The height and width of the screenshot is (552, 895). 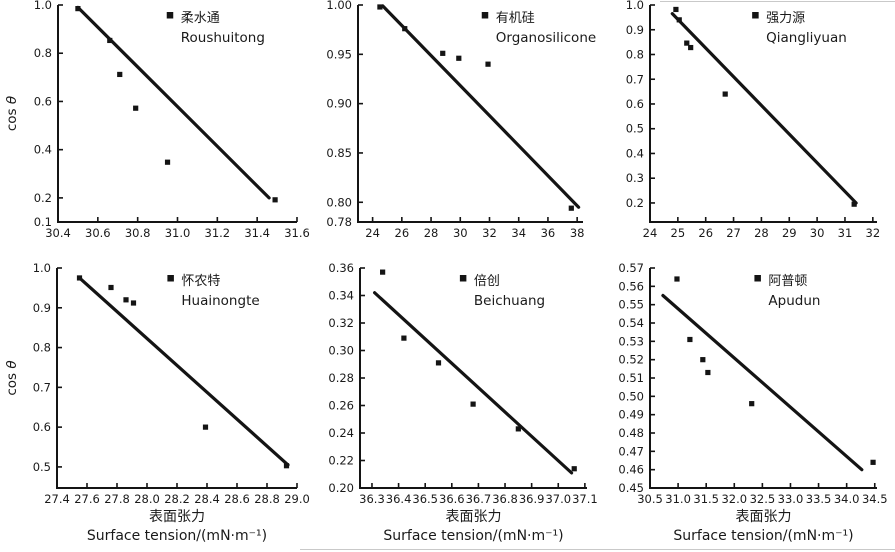 What do you see at coordinates (341, 406) in the screenshot?
I see `y-tick-label: 0.26` at bounding box center [341, 406].